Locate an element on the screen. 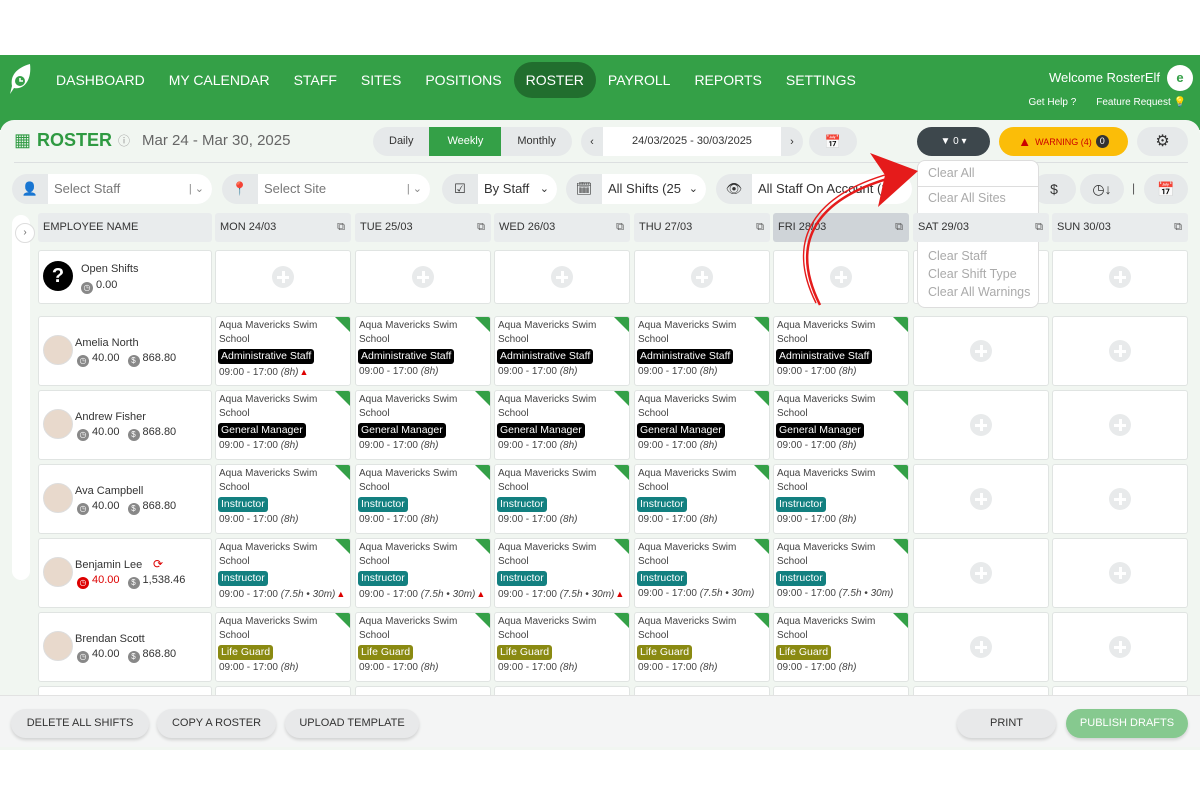  shifts-select: 🗓 All Shifts (25) ⌄ is located at coordinates (636, 189).